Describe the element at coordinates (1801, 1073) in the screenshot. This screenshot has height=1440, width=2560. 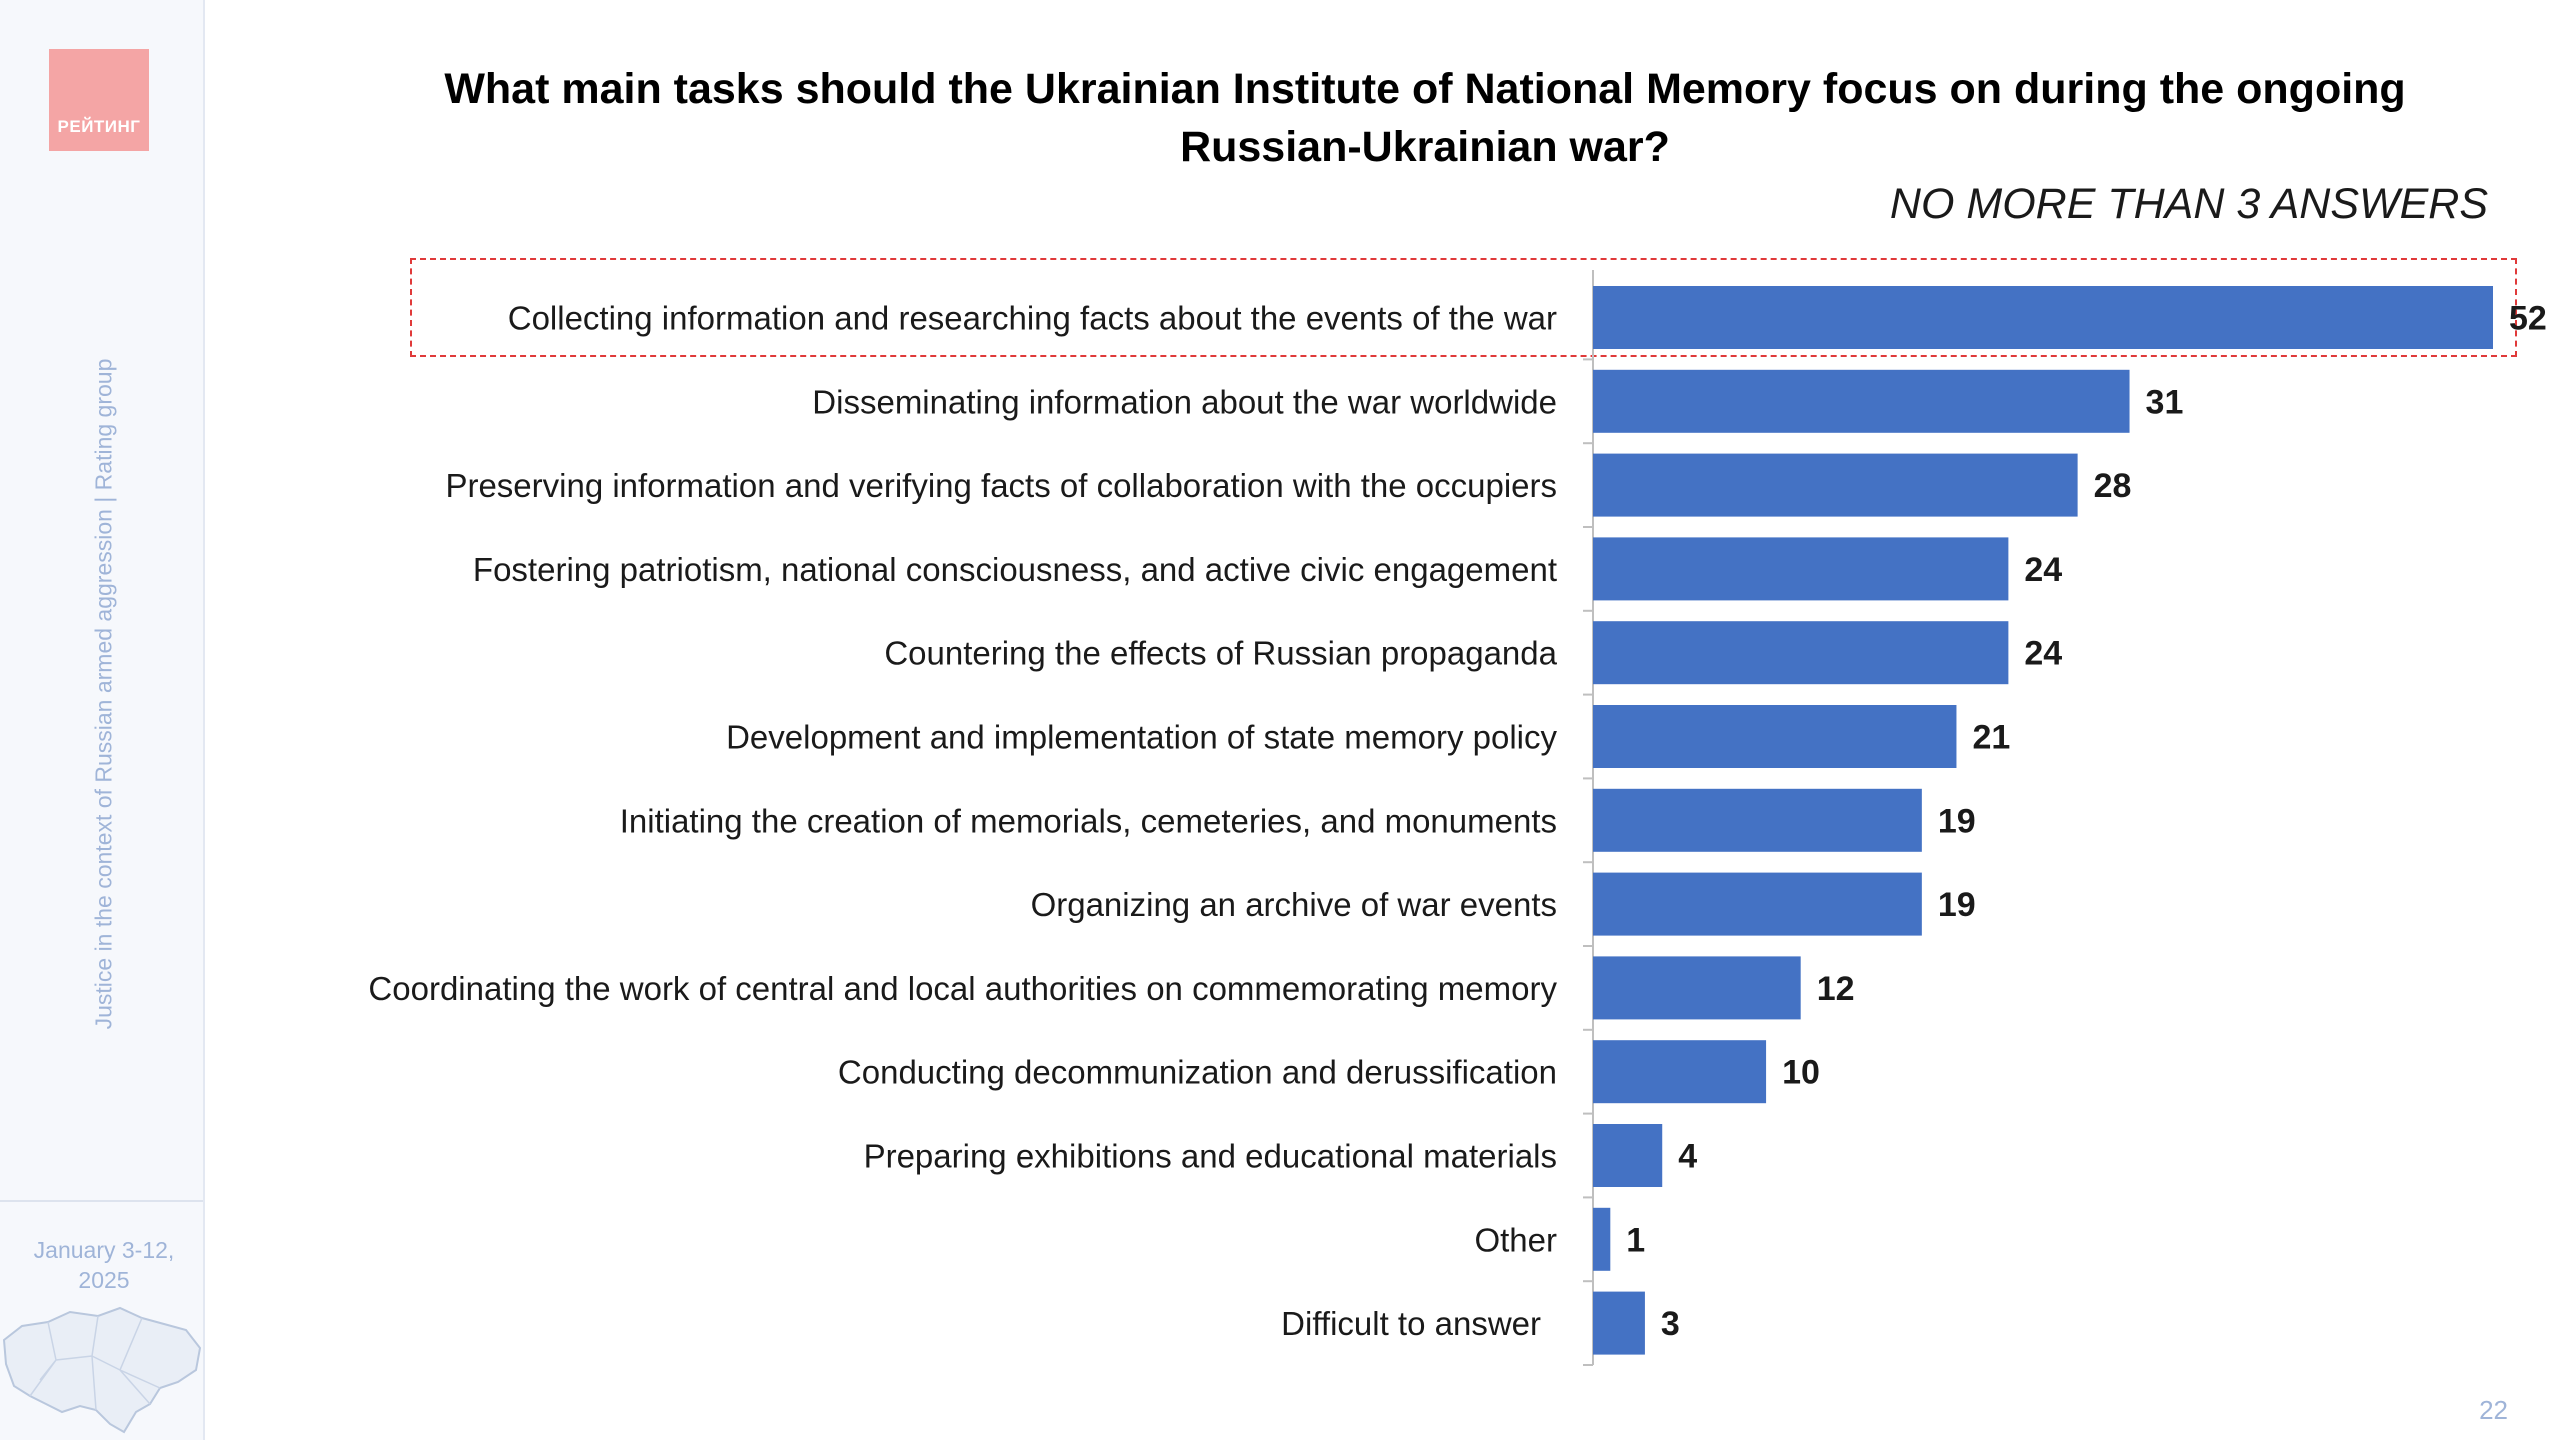
I see `value-label: 10` at that location.